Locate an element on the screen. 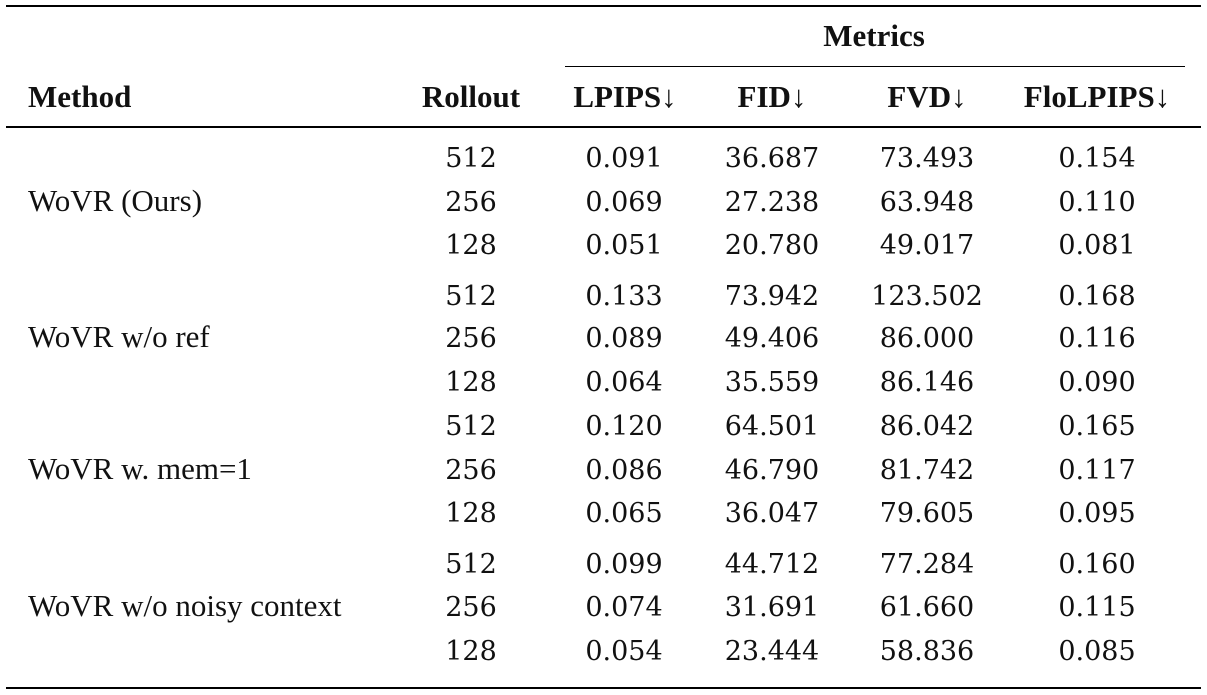 Image resolution: width=1207 pixels, height=695 pixels. flolpips-cell: 0.110 is located at coordinates (1097, 202).